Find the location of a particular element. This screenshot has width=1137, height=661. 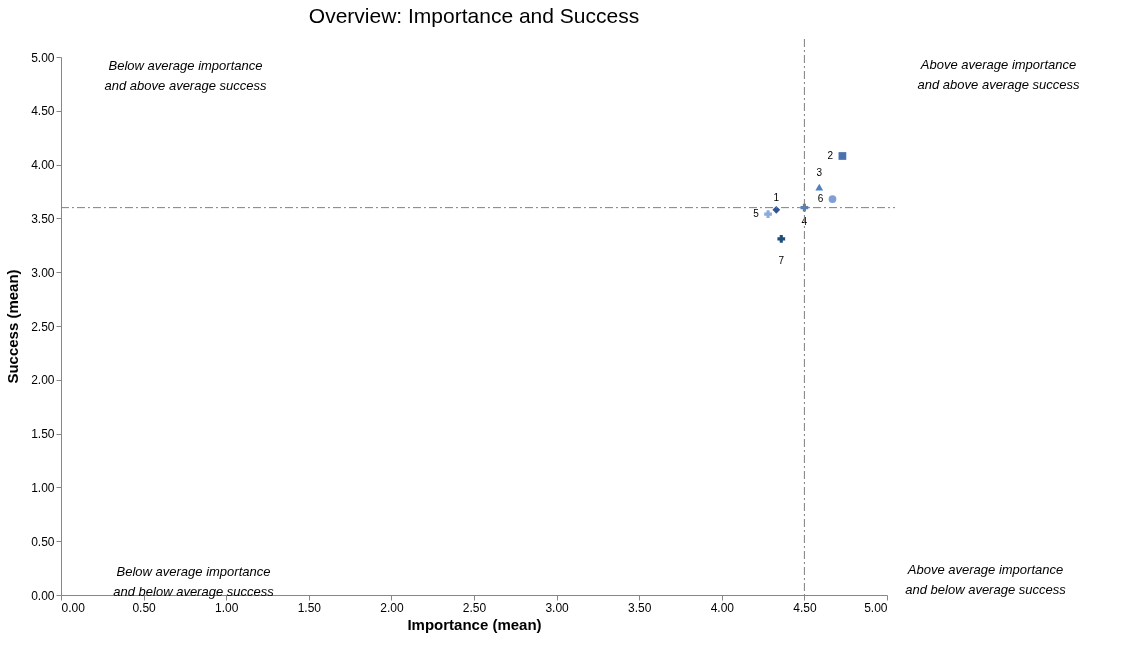

x-tick-label: 4.00 is located at coordinates (722, 607).